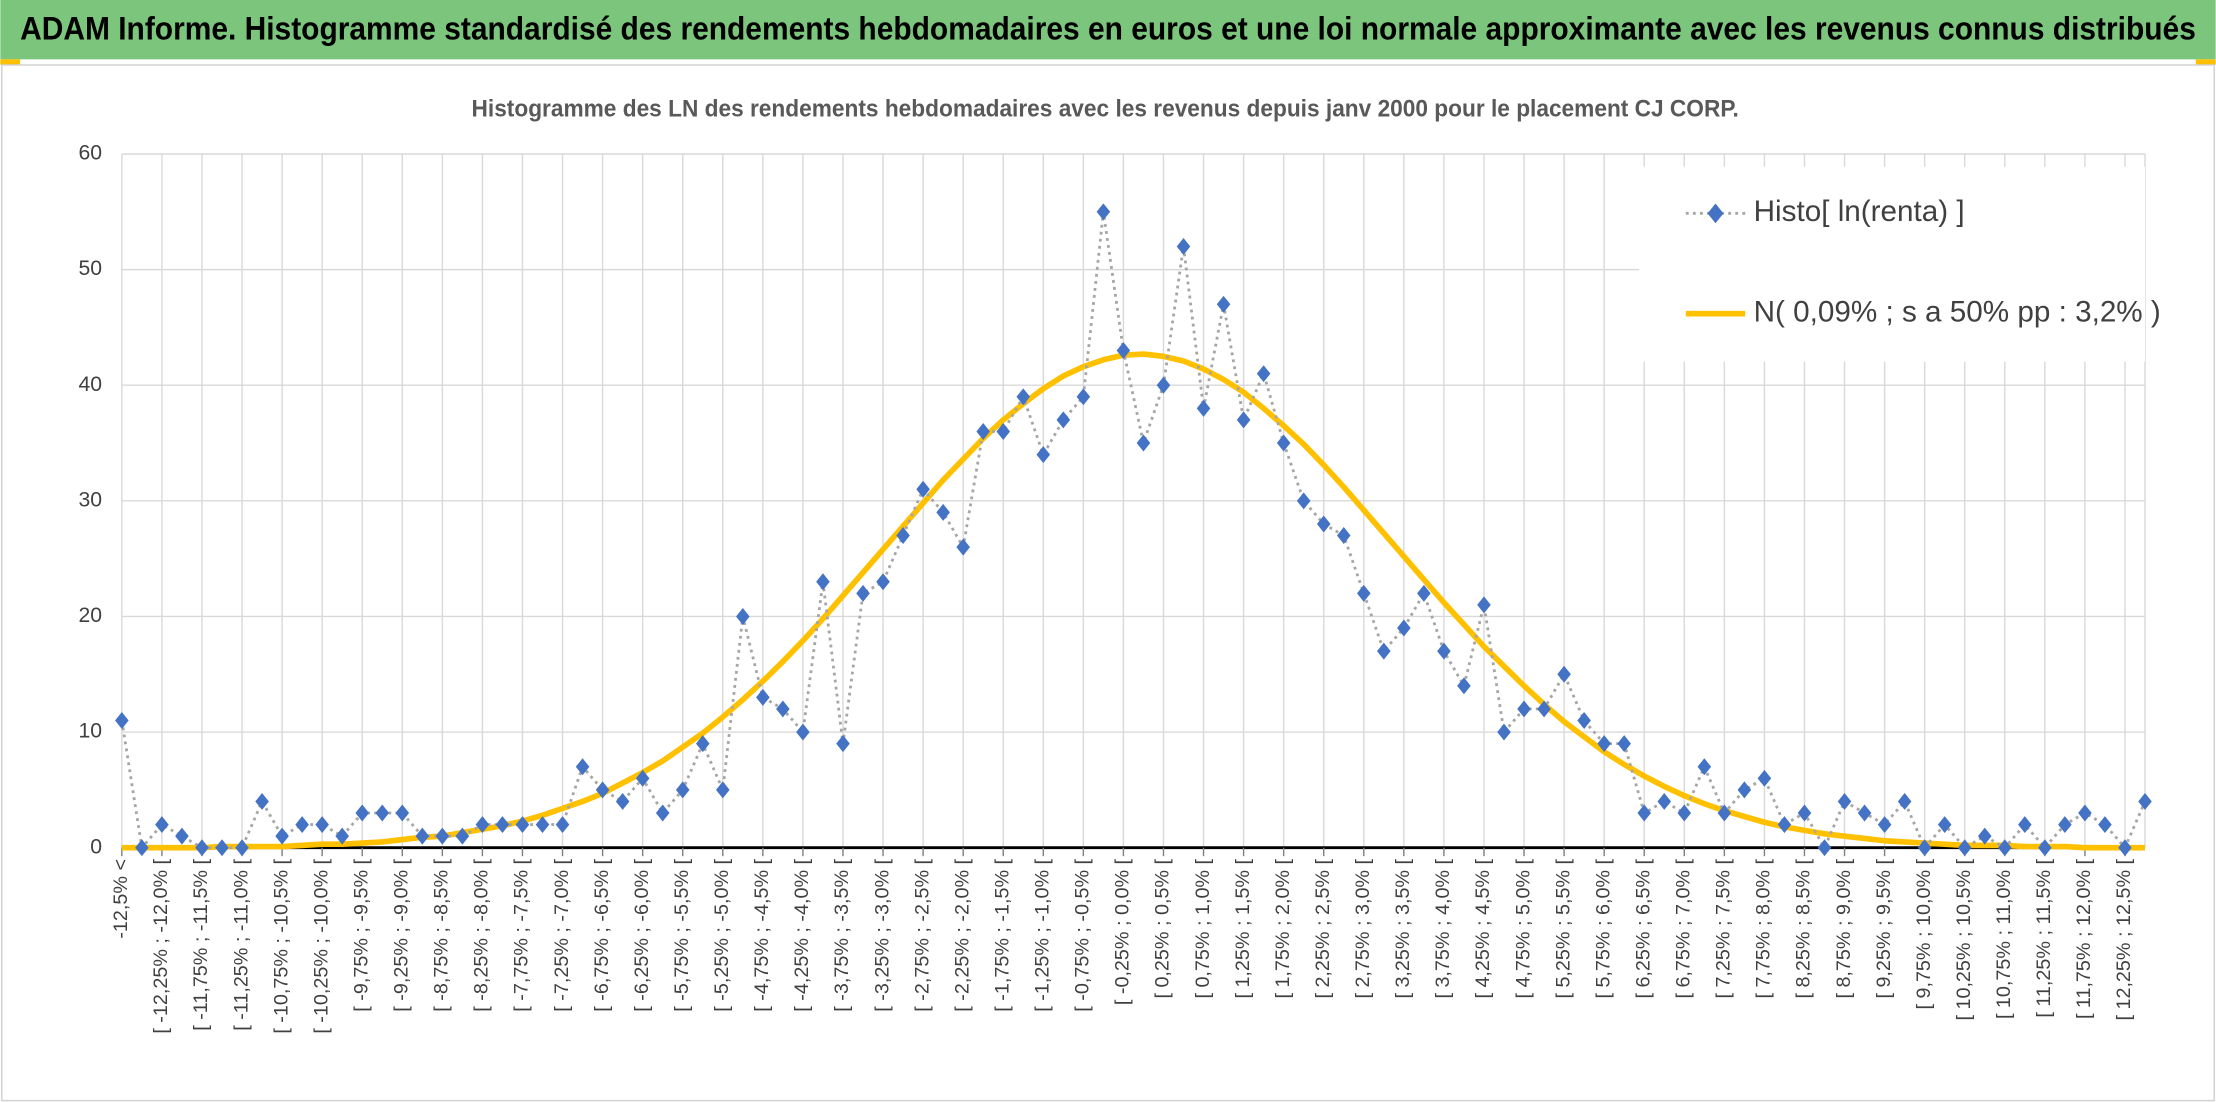 This screenshot has height=1102, width=2216. I want to click on x-tick-label: [ 1,75% ; 2,0% [, so click(1283, 928).